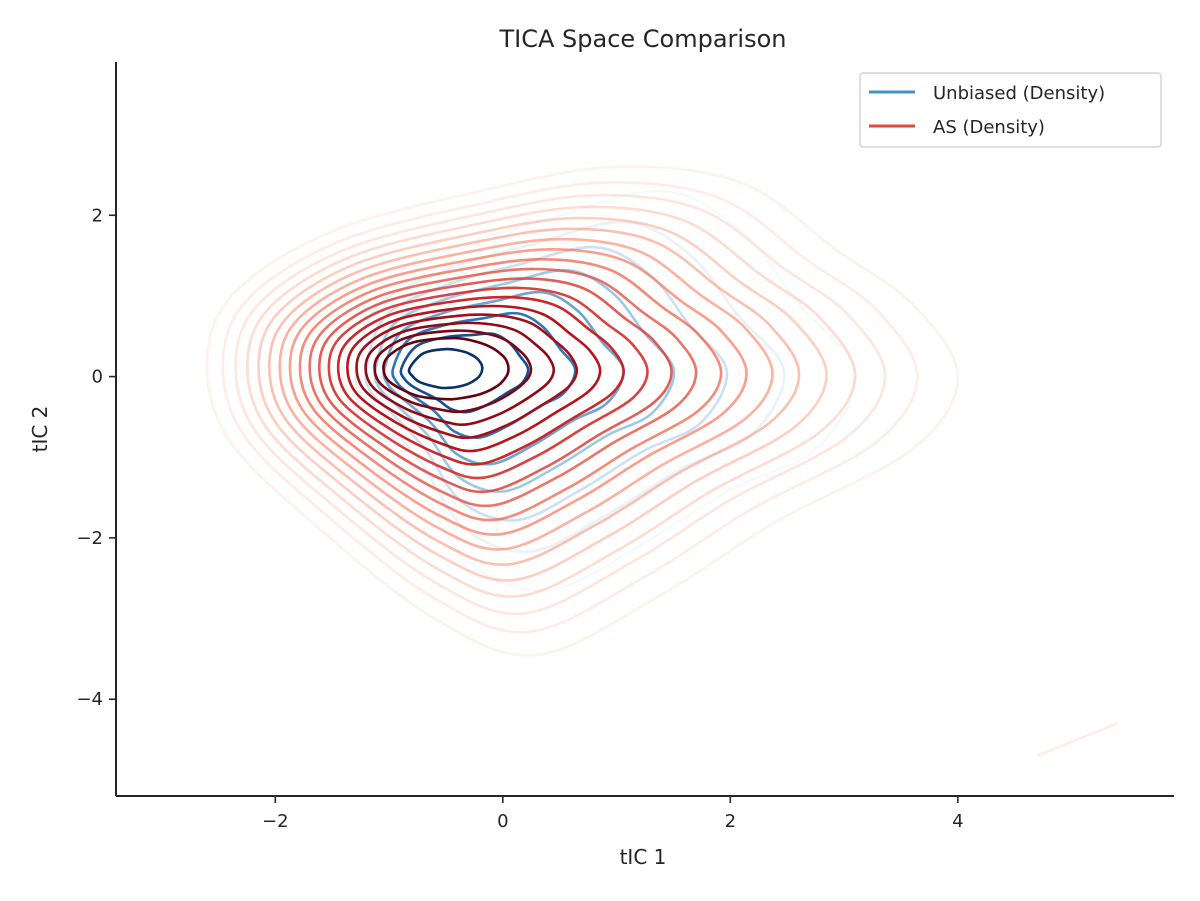 The height and width of the screenshot is (901, 1200). Describe the element at coordinates (1019, 93) in the screenshot. I see `legend-label-unbiased: Unbiased (Density)` at that location.